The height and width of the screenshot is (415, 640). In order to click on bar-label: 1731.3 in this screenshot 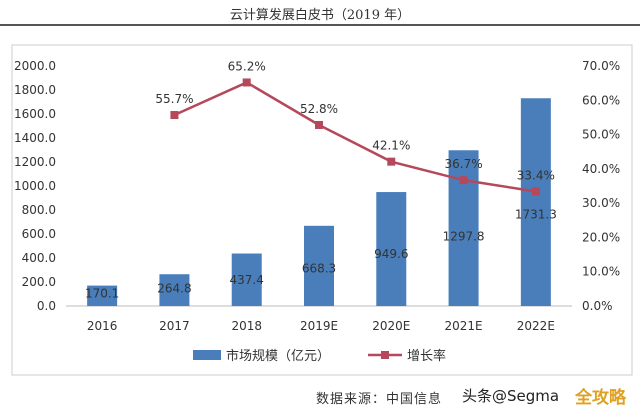, I will do `click(536, 215)`.